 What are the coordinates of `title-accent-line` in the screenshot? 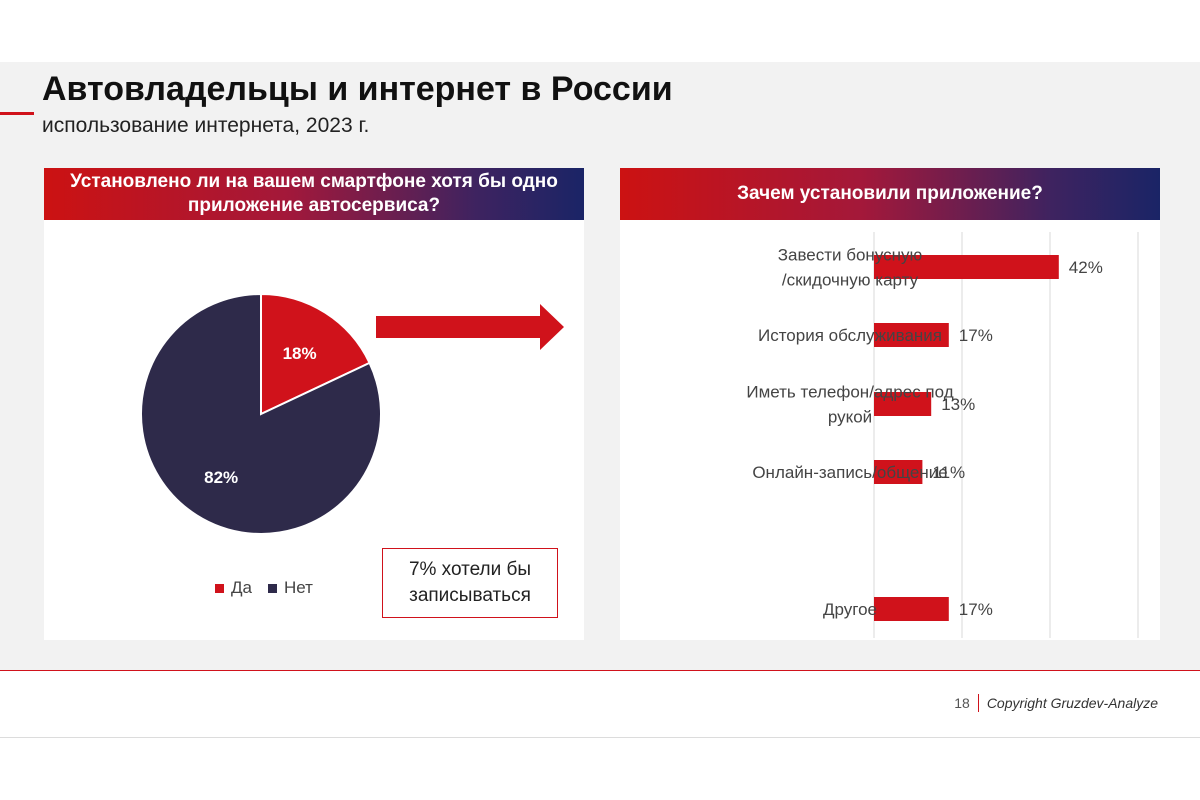 It's located at (17, 113).